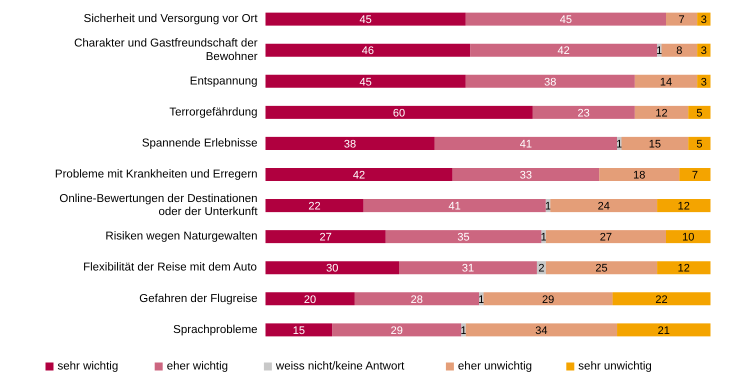 This screenshot has height=388, width=730. I want to click on y-tick-label: Spannende Erlebnisse, so click(200, 143).